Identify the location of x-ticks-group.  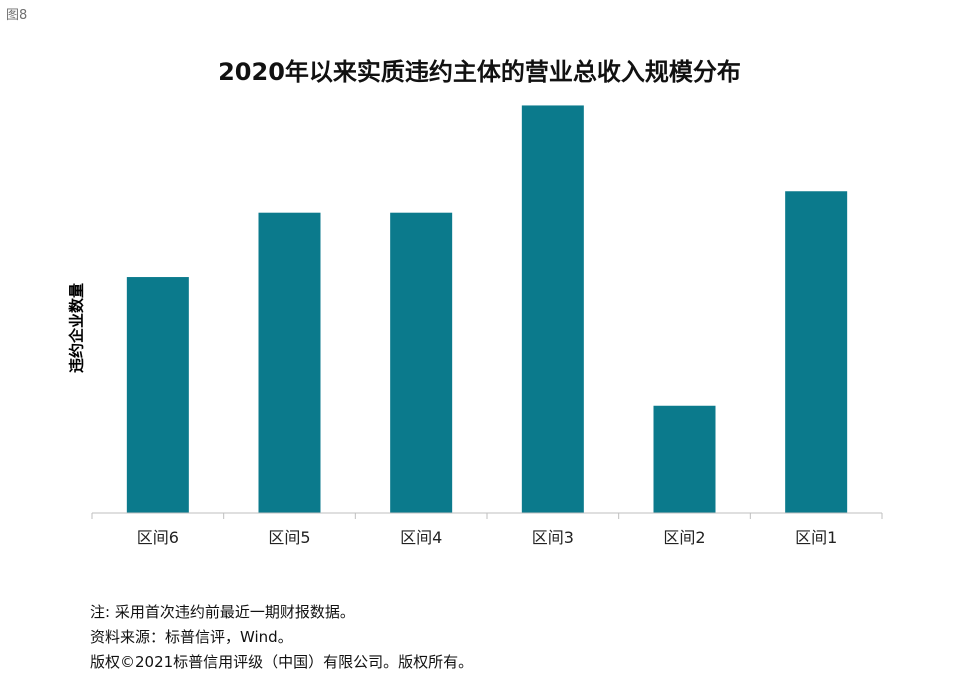
(487, 516).